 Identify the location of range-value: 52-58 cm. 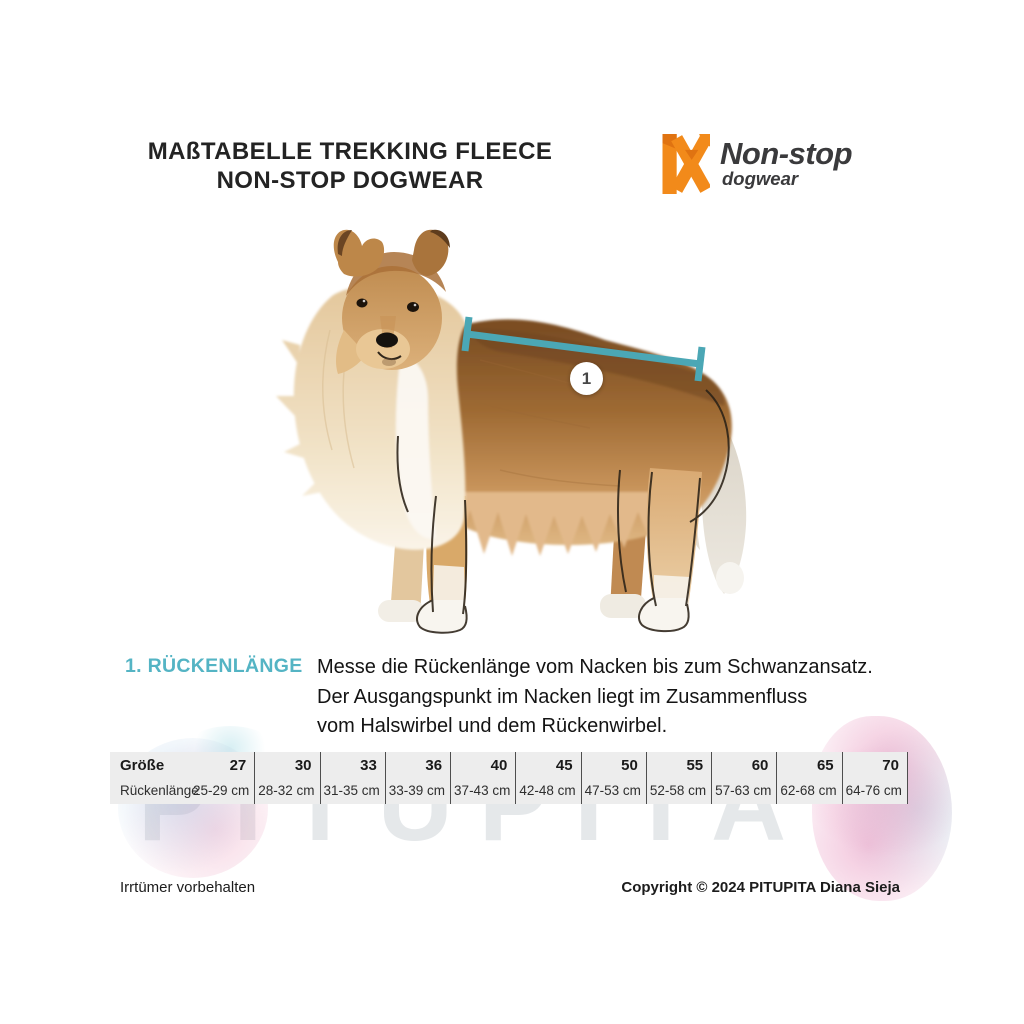
(678, 790).